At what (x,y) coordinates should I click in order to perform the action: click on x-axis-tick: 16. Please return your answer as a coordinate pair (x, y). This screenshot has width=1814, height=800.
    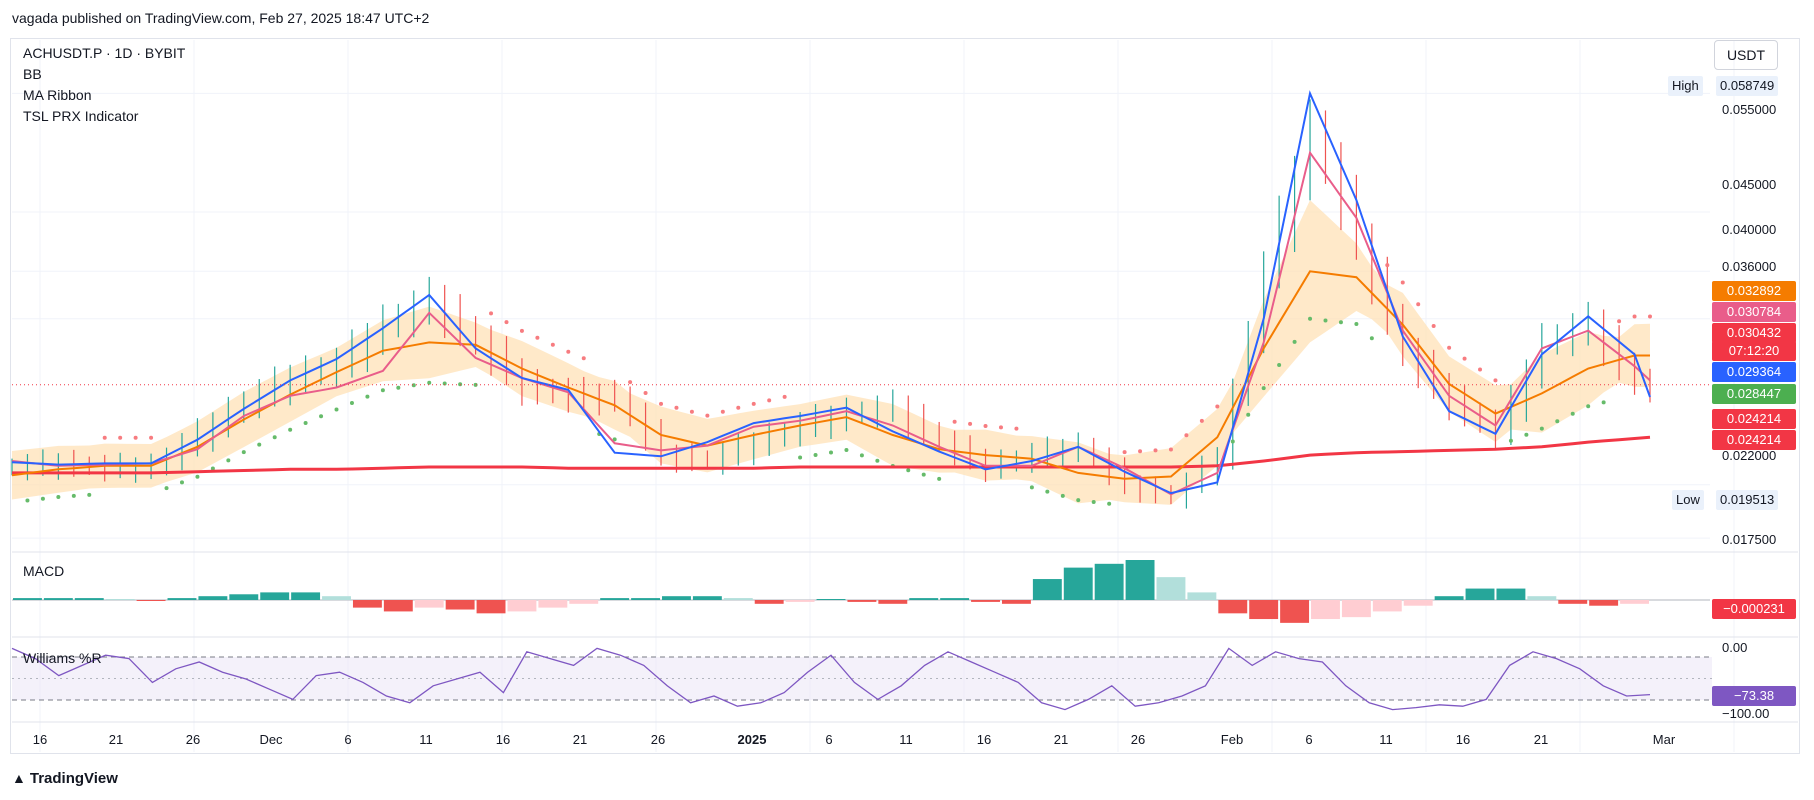
    Looking at the image, I should click on (984, 739).